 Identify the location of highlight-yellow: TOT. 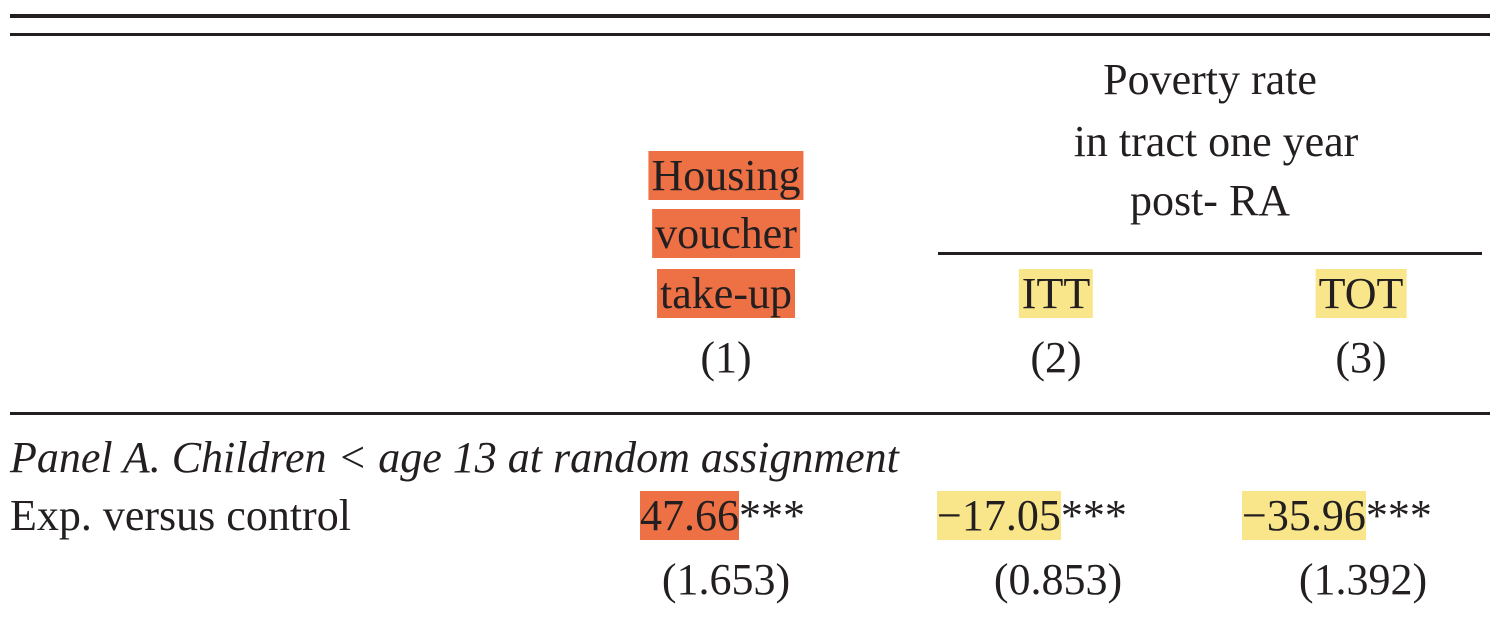
(1361, 293).